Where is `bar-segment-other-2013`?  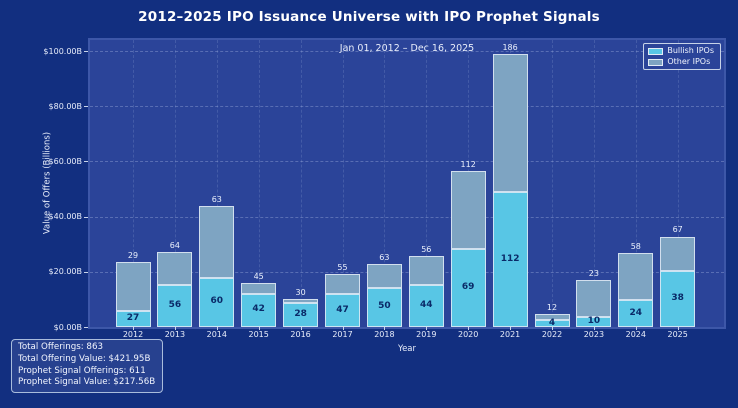
bar-segment-other-2013 is located at coordinates (175, 268).